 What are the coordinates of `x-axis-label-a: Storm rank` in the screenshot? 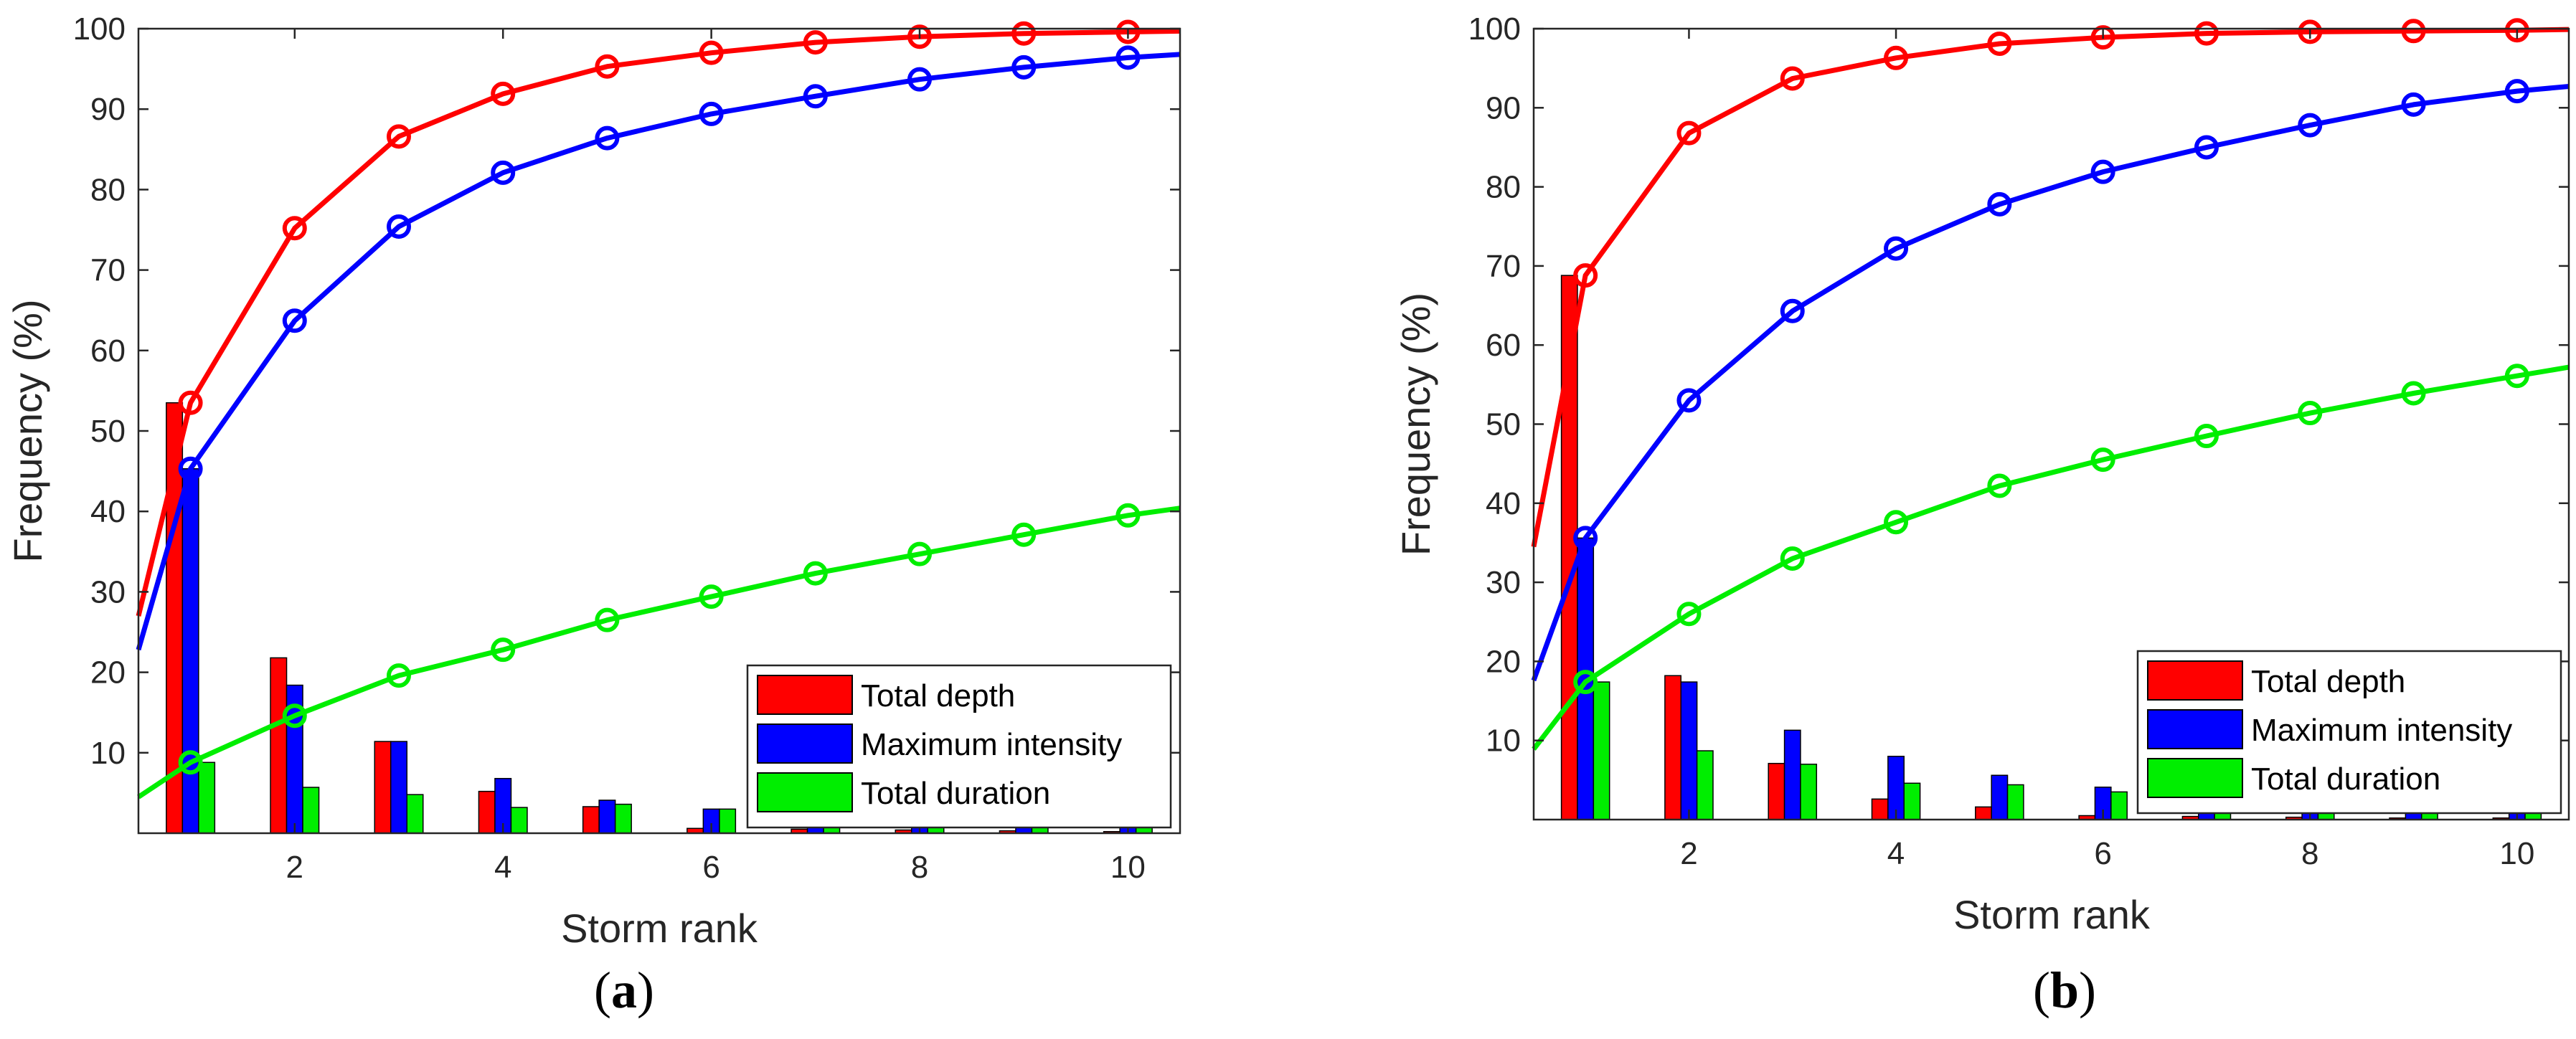 It's located at (659, 927).